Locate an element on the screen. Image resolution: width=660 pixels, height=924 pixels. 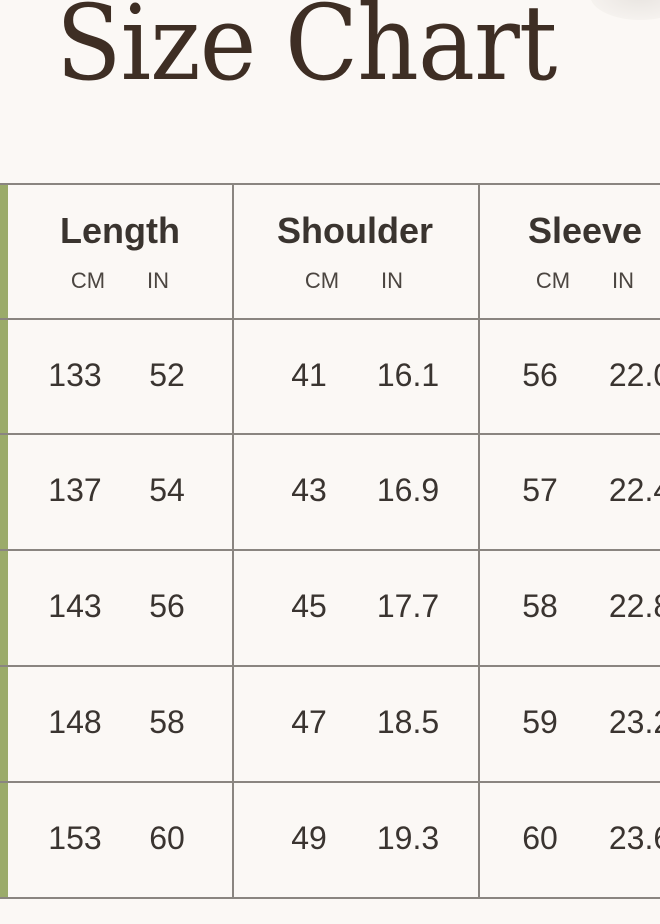
table-cell: 59 is located at coordinates (540, 722).